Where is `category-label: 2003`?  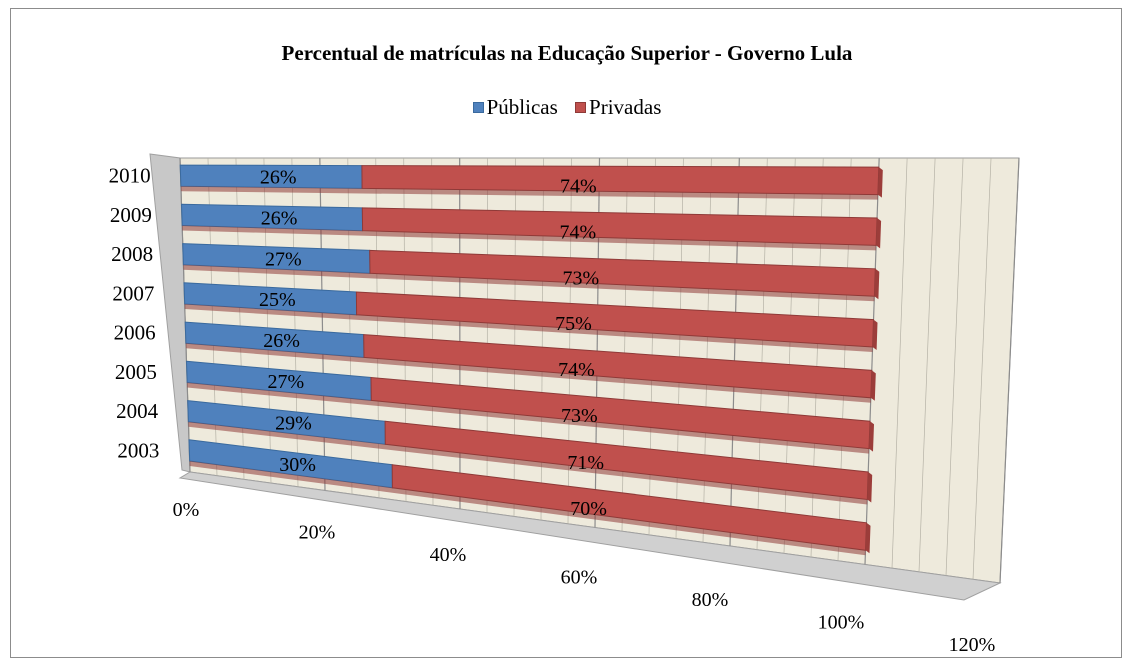
category-label: 2003 is located at coordinates (138, 450).